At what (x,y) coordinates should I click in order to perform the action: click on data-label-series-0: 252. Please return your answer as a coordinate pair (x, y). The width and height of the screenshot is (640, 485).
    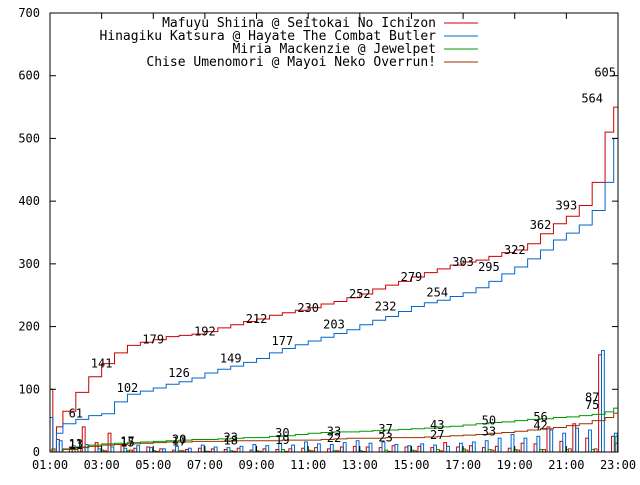
    Looking at the image, I should click on (360, 294).